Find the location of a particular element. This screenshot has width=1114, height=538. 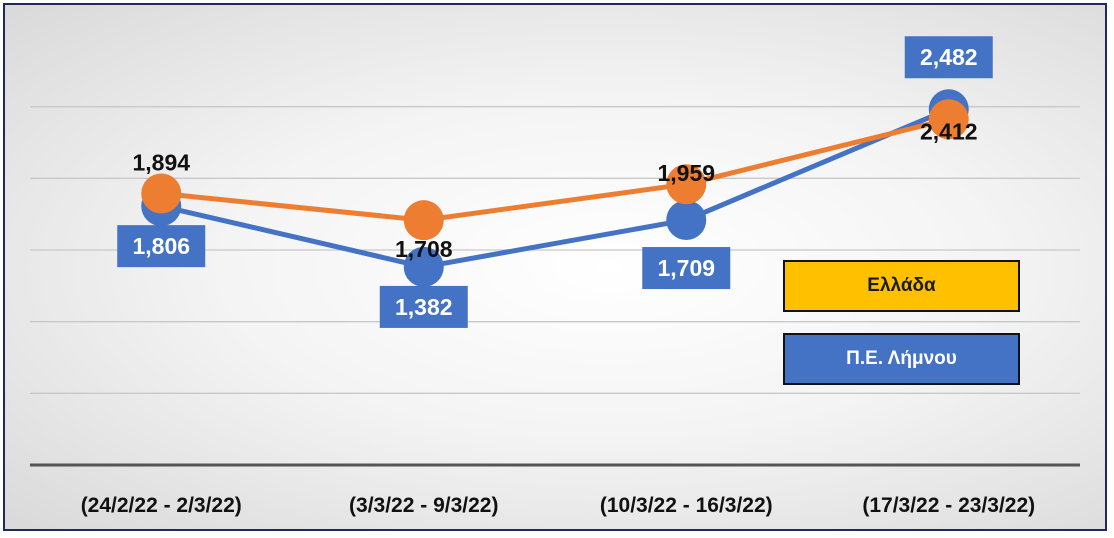

data-label: 1,959 is located at coordinates (686, 173).